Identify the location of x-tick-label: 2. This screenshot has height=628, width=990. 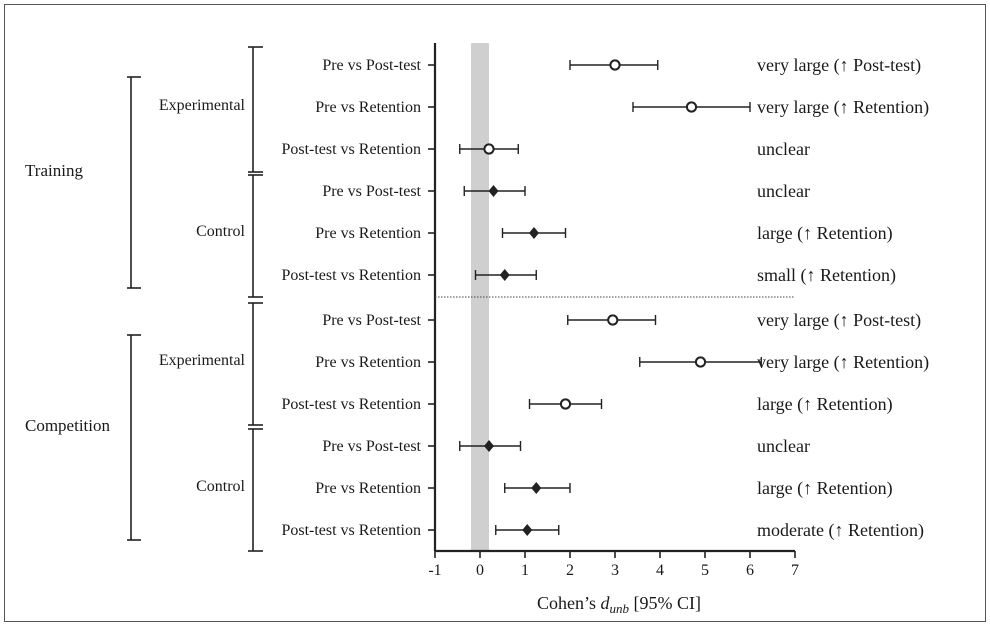
(570, 570).